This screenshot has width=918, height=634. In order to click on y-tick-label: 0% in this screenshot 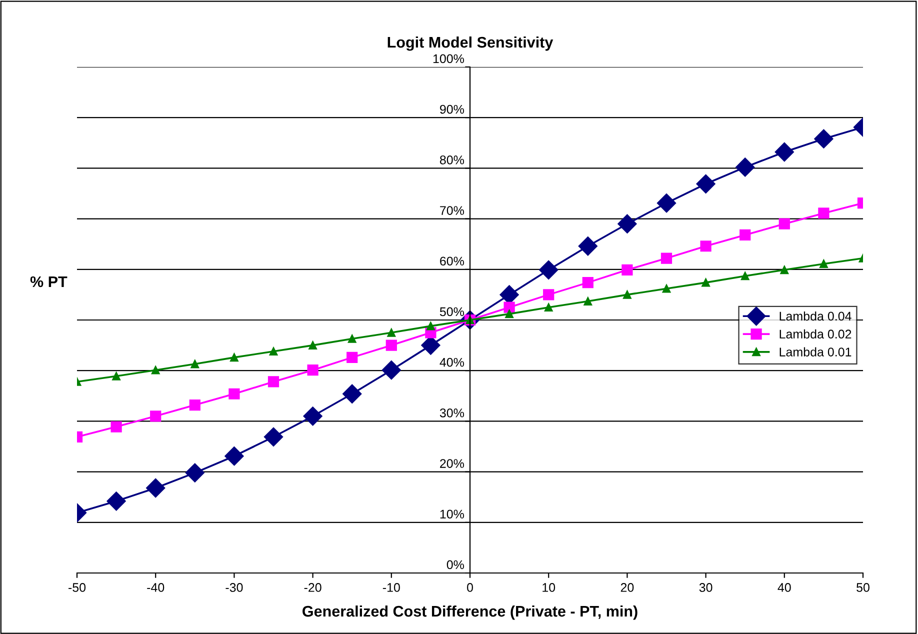, I will do `click(455, 565)`.